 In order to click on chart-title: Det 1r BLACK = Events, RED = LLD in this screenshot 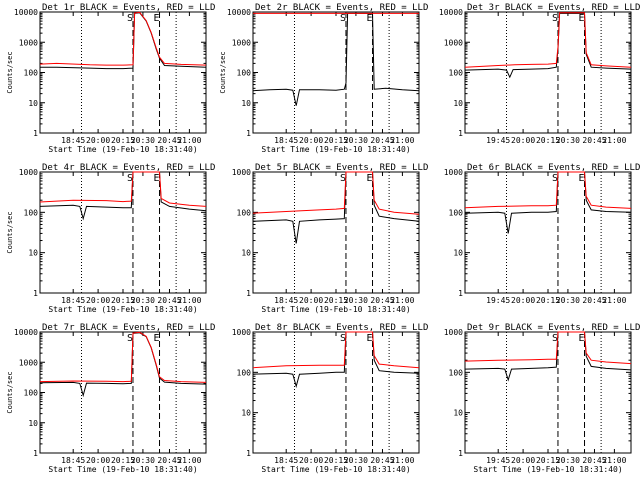, I will do `click(128, 8)`.